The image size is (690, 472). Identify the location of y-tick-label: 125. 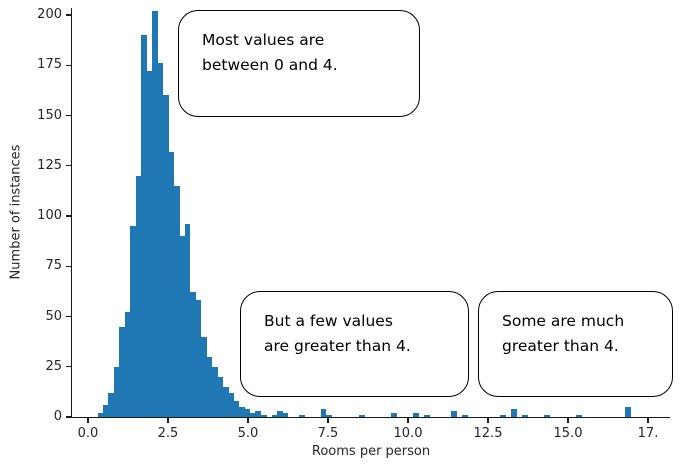
(49, 165).